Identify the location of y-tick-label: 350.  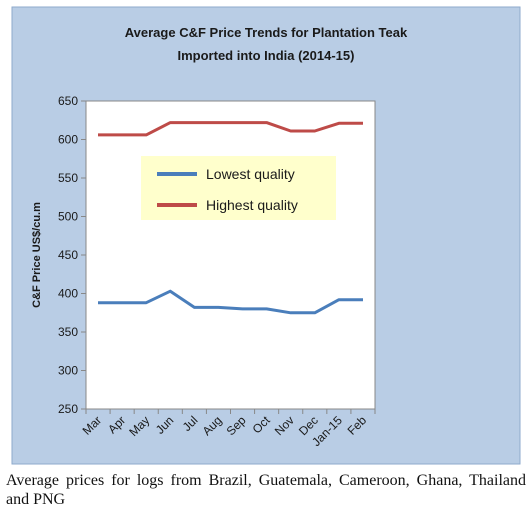
(68, 332).